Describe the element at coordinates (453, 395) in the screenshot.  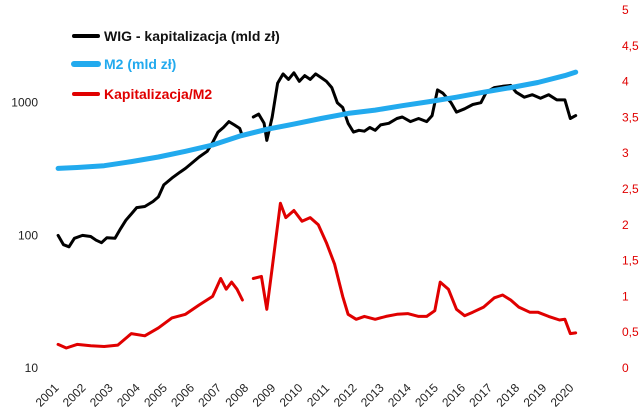
I see `x-tick-label: 2016` at that location.